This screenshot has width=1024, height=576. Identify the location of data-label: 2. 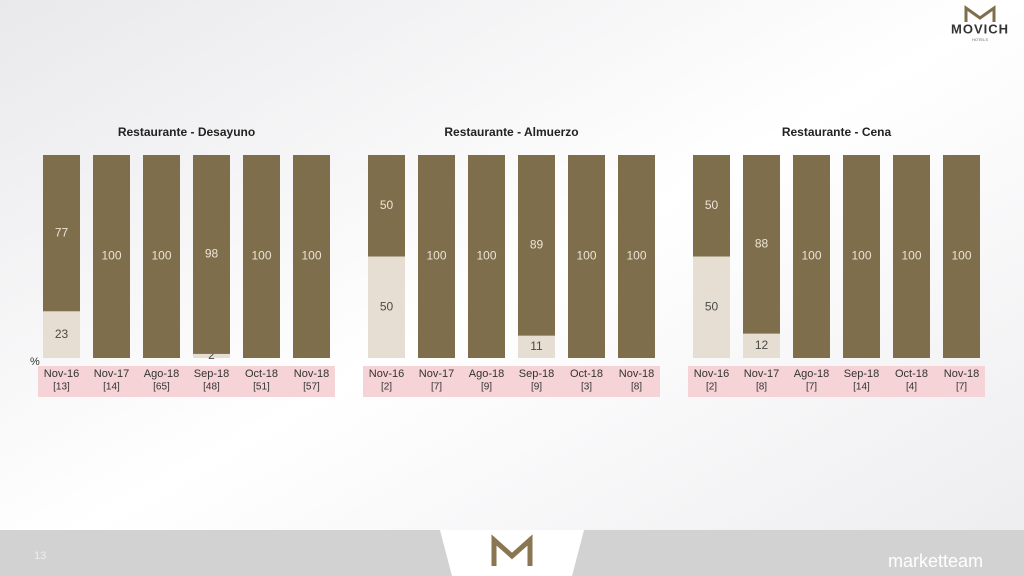
(211, 355).